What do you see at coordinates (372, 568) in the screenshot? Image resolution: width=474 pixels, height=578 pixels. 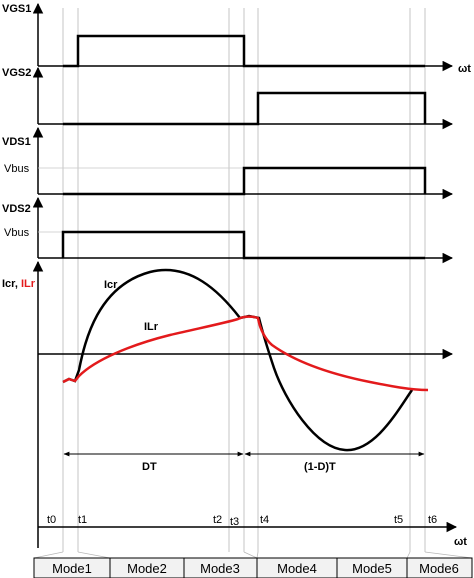 I see `mode-label-5: Mode5` at bounding box center [372, 568].